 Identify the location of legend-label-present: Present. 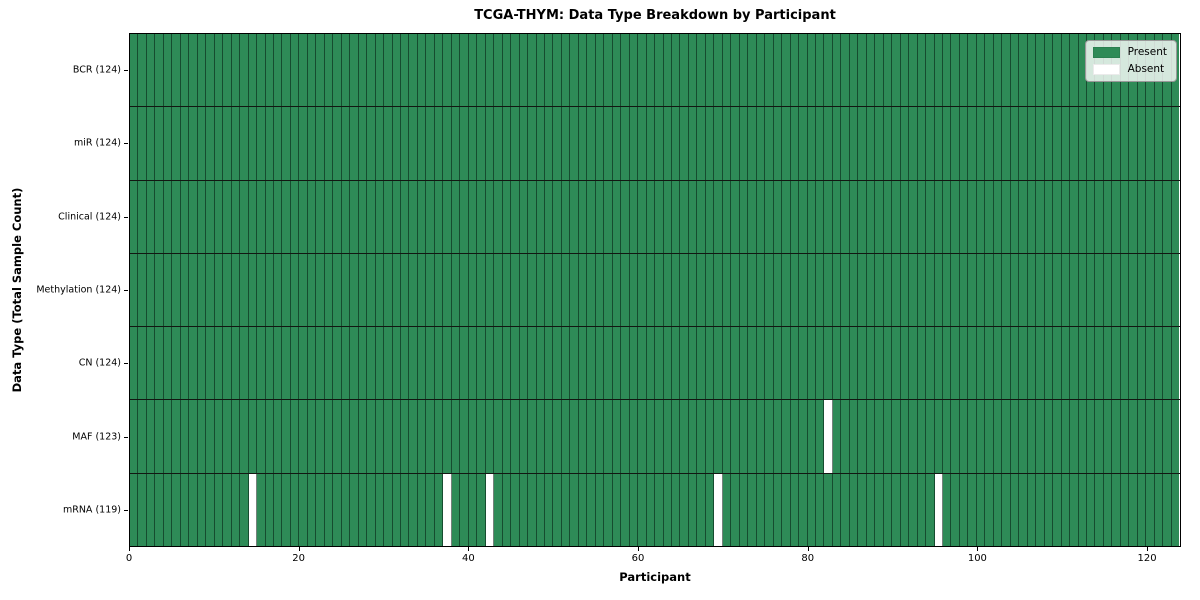
(1147, 52).